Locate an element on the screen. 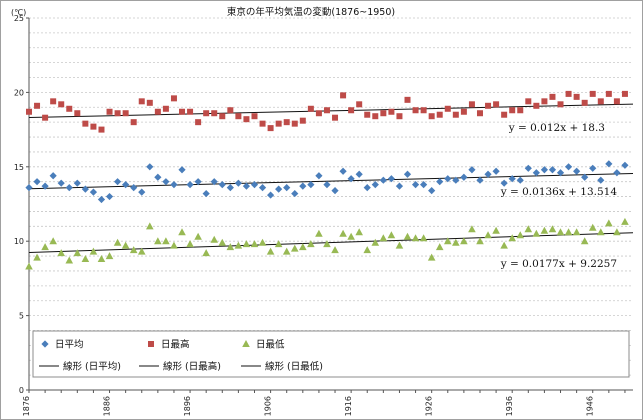  x-tick-label: 1896 is located at coordinates (187, 406).